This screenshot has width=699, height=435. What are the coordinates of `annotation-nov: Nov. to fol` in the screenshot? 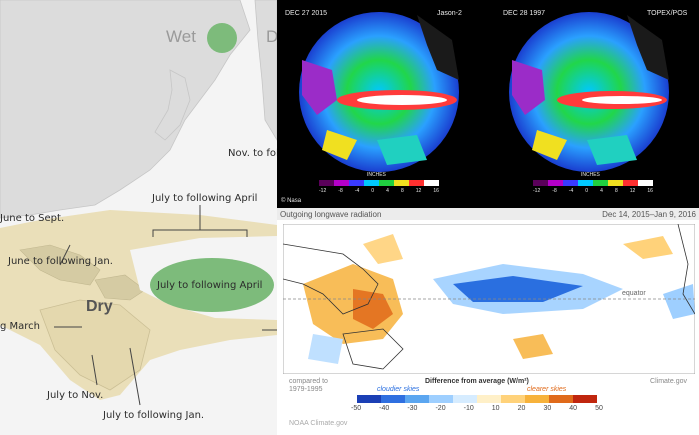 It's located at (252, 153).